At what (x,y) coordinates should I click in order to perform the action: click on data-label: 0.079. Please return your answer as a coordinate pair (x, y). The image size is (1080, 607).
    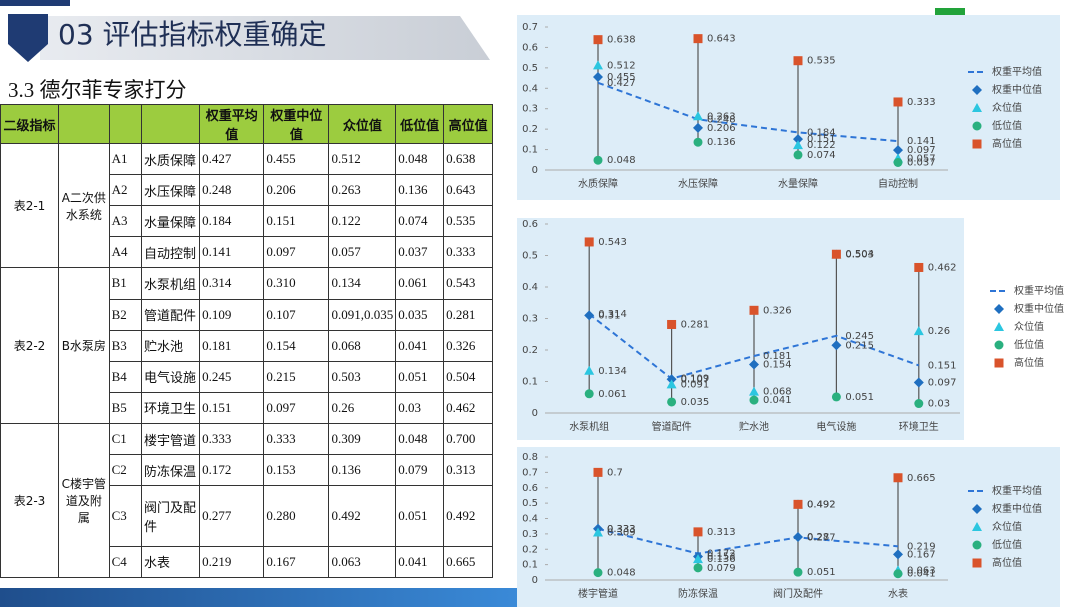
    Looking at the image, I should click on (721, 568).